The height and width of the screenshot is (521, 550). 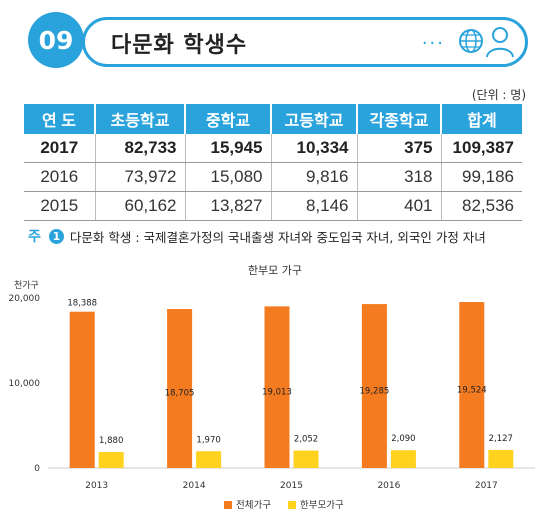 What do you see at coordinates (253, 505) in the screenshot?
I see `legend-label-total: 전체가구` at bounding box center [253, 505].